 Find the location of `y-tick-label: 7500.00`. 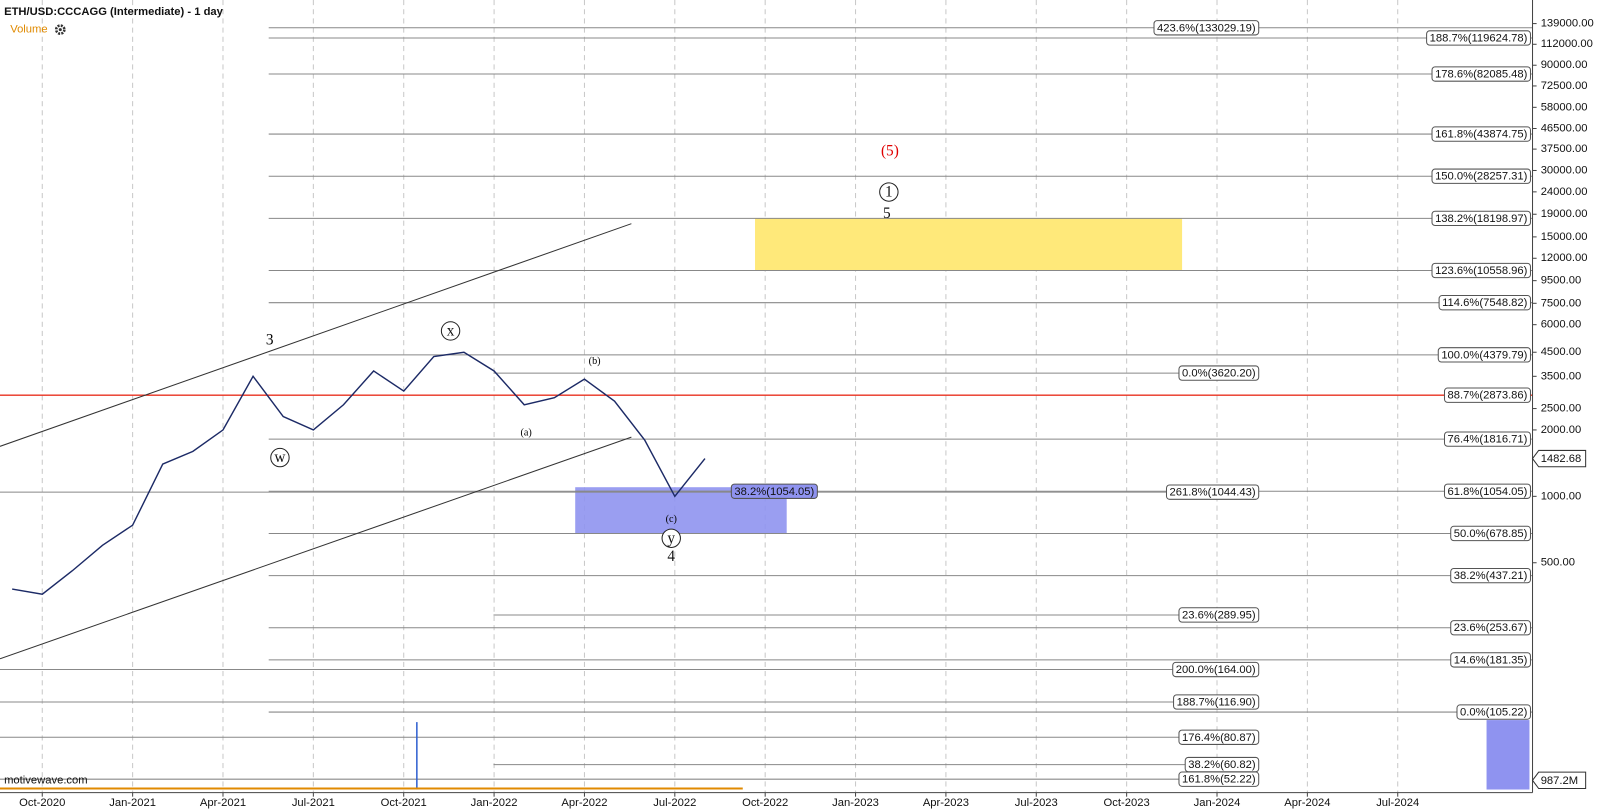

y-tick-label: 7500.00 is located at coordinates (1561, 303).